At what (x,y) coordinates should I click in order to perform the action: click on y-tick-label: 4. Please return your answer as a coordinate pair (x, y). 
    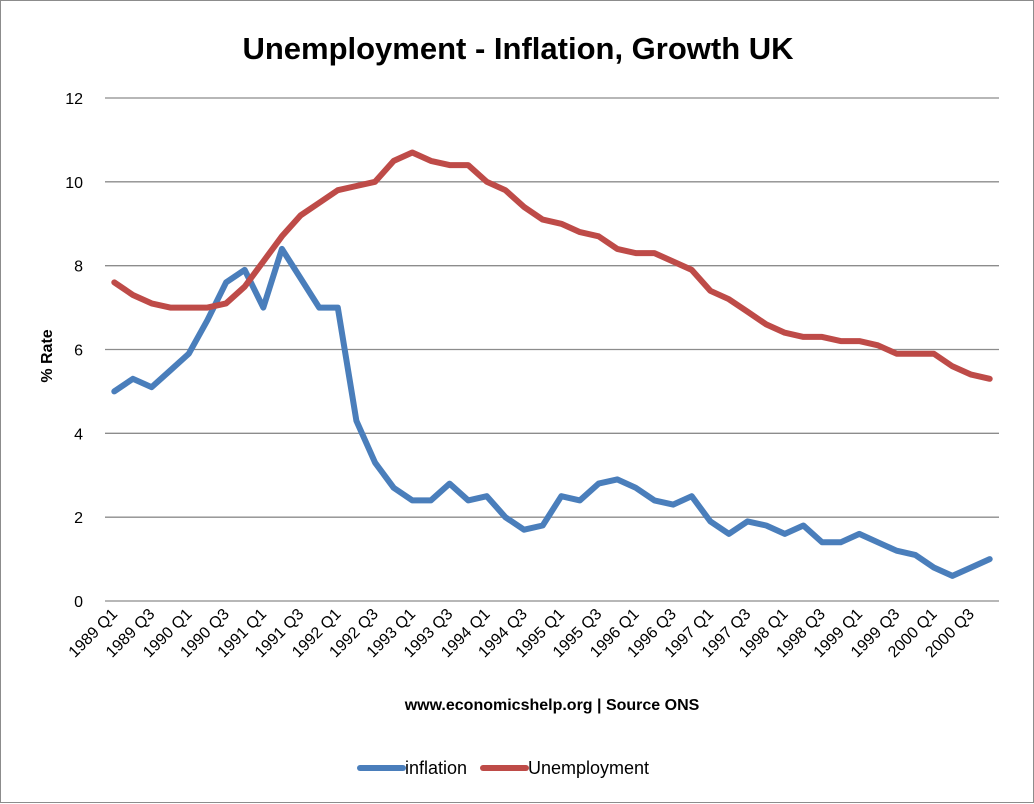
    Looking at the image, I should click on (78, 434).